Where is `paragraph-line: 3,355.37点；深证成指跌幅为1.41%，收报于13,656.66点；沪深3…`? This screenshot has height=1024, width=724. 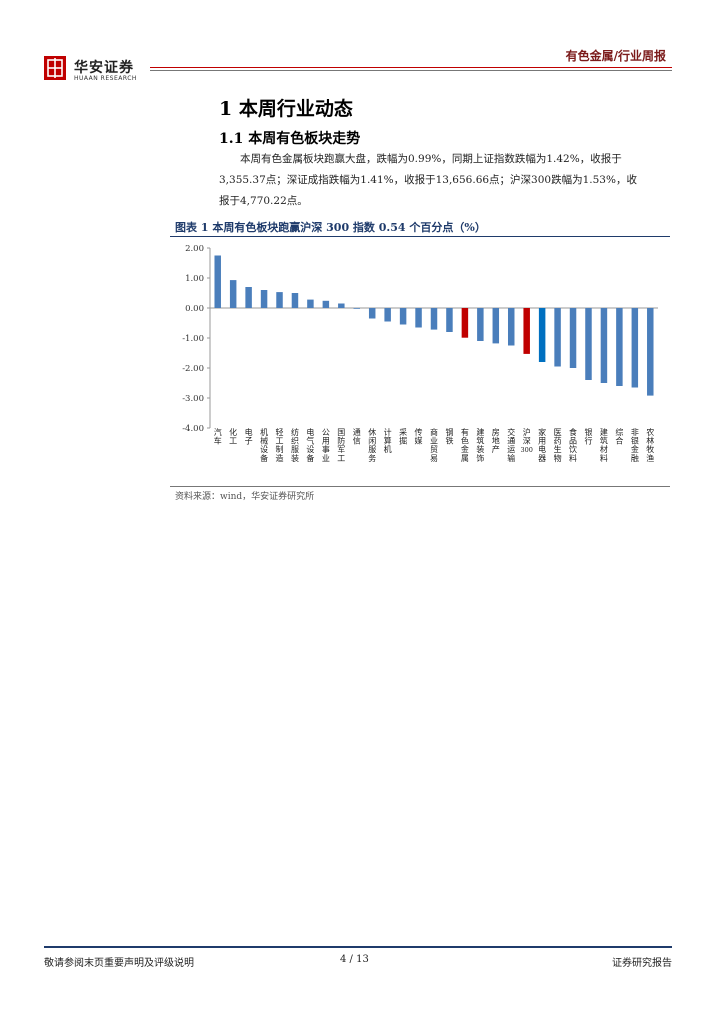 paragraph-line: 3,355.37点；深证成指跌幅为1.41%，收报于13,656.66点；沪深3… is located at coordinates (428, 180).